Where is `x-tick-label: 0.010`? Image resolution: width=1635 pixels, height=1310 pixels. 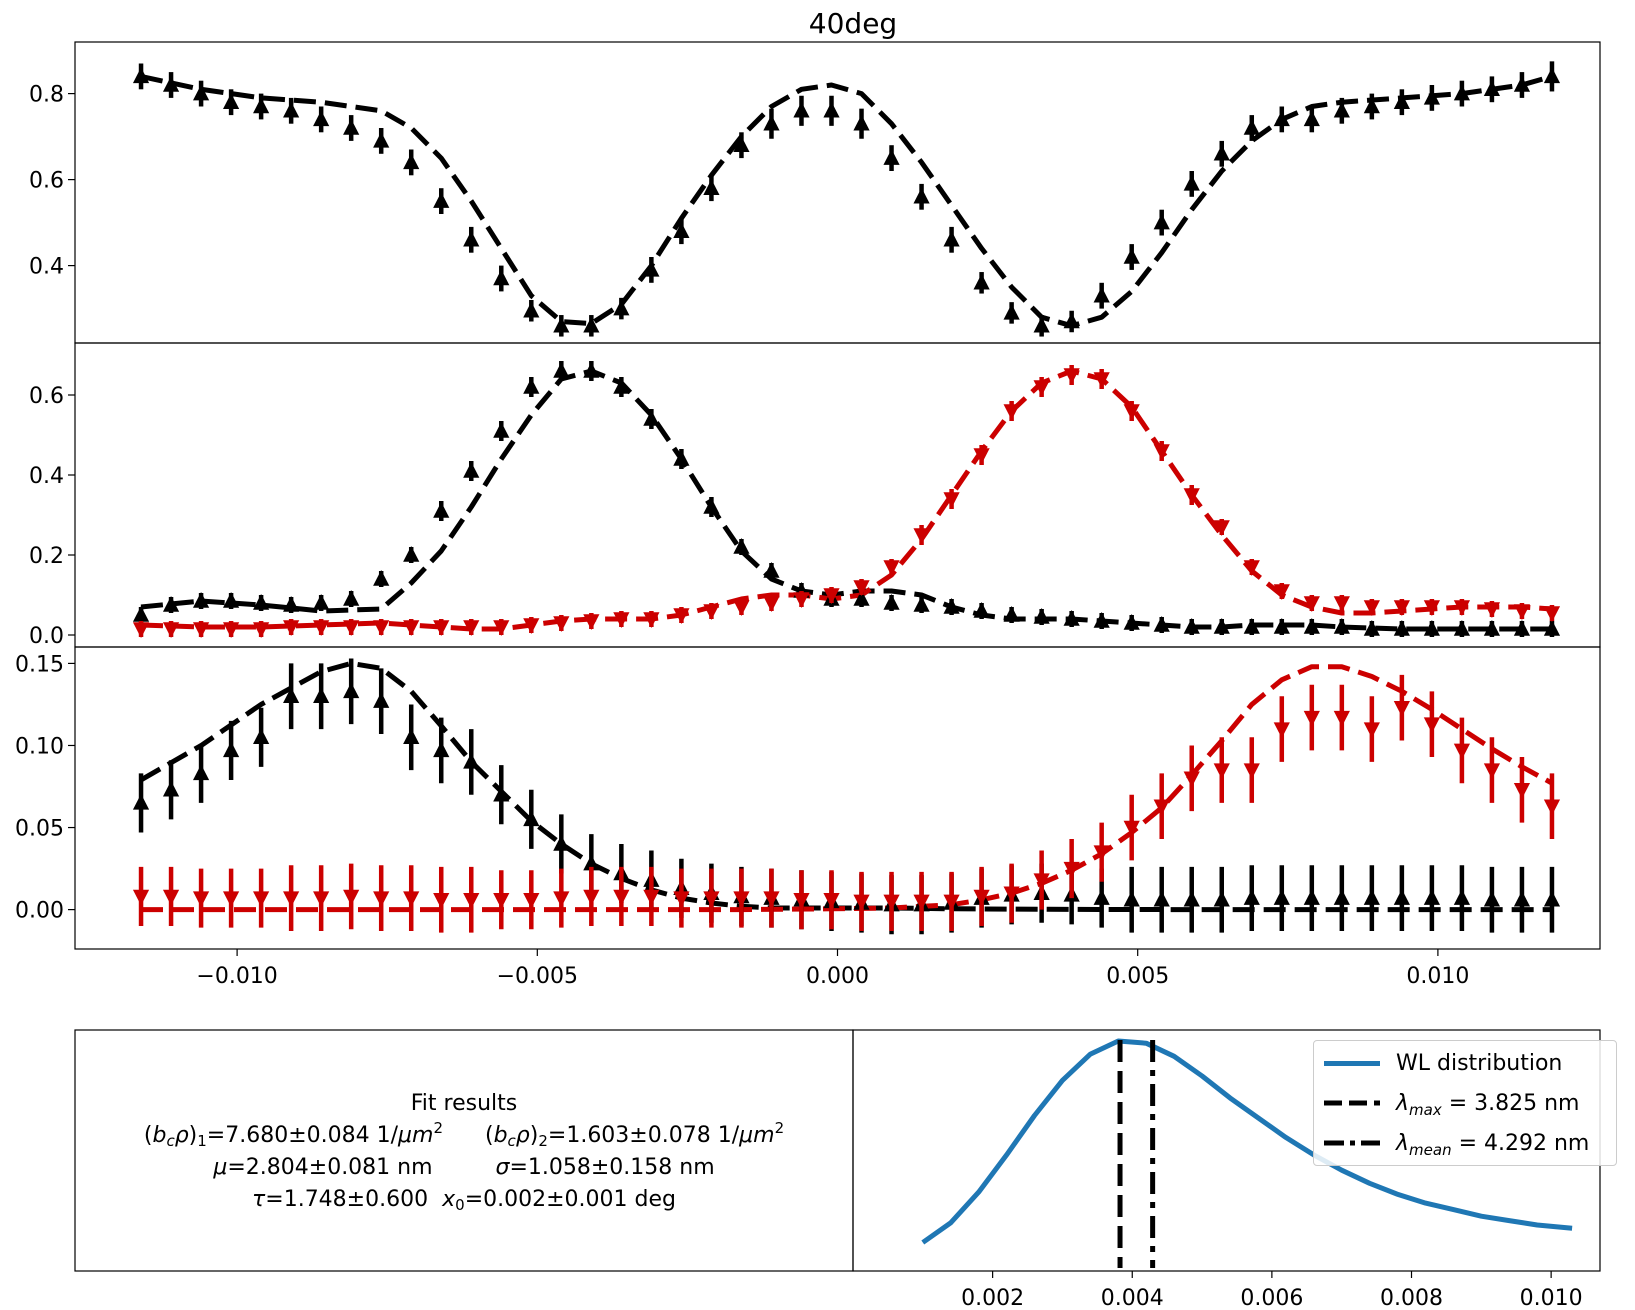 x-tick-label: 0.010 is located at coordinates (1437, 976).